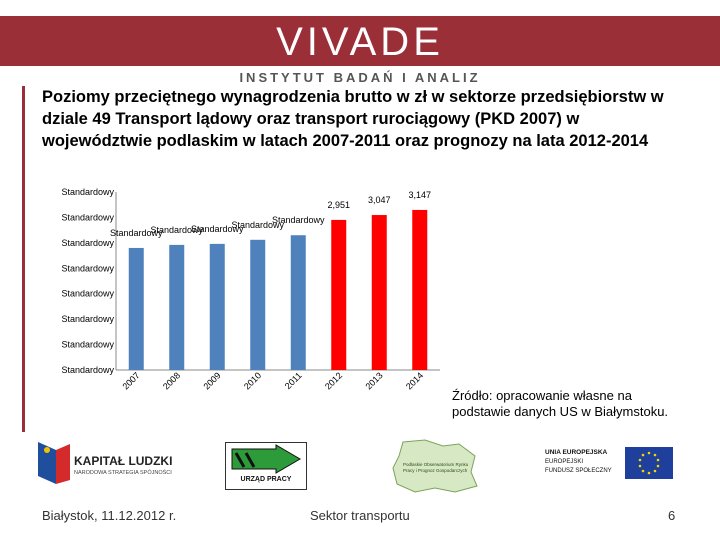 The height and width of the screenshot is (540, 720). What do you see at coordinates (339, 294) in the screenshot?
I see `bar-2012` at bounding box center [339, 294].